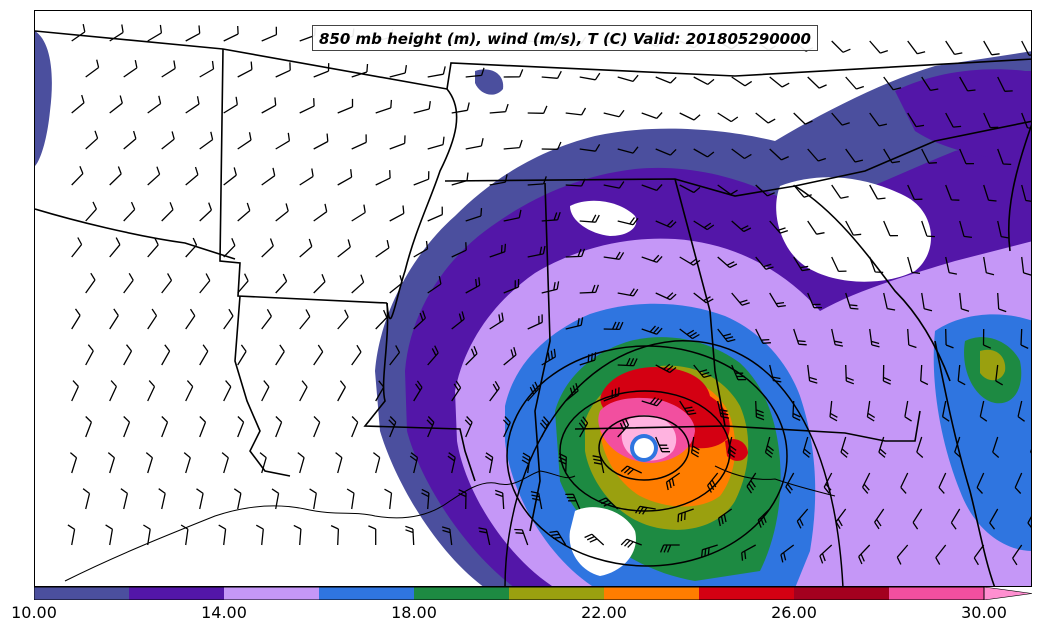 Image resolution: width=1041 pixels, height=633 pixels. I want to click on wind-band-10-northwest, so click(43, 98).